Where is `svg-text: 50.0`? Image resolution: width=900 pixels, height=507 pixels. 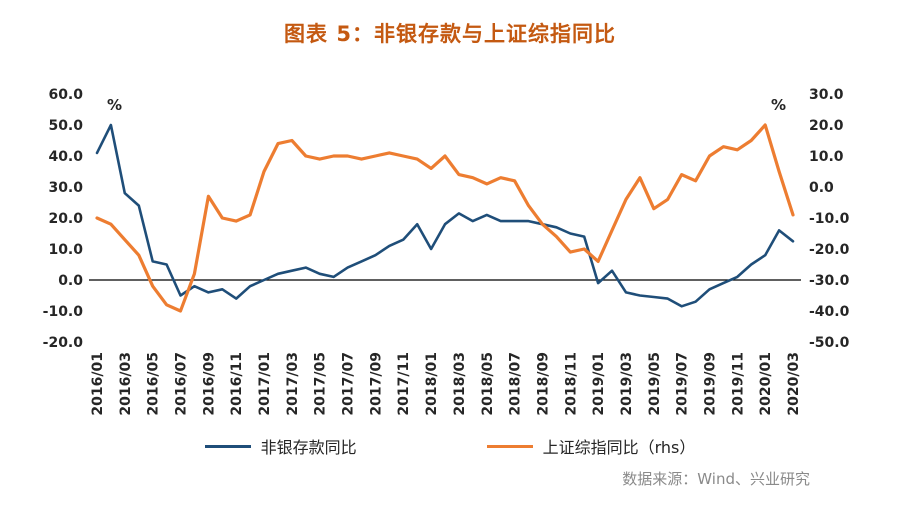
svg-text: 50.0 is located at coordinates (65, 126).